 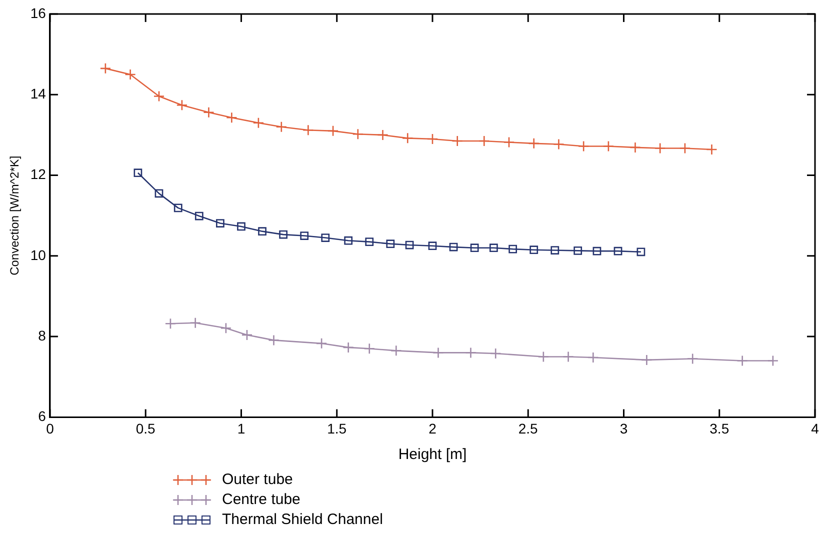 I want to click on x-tick-label: 2.5, so click(x=528, y=428).